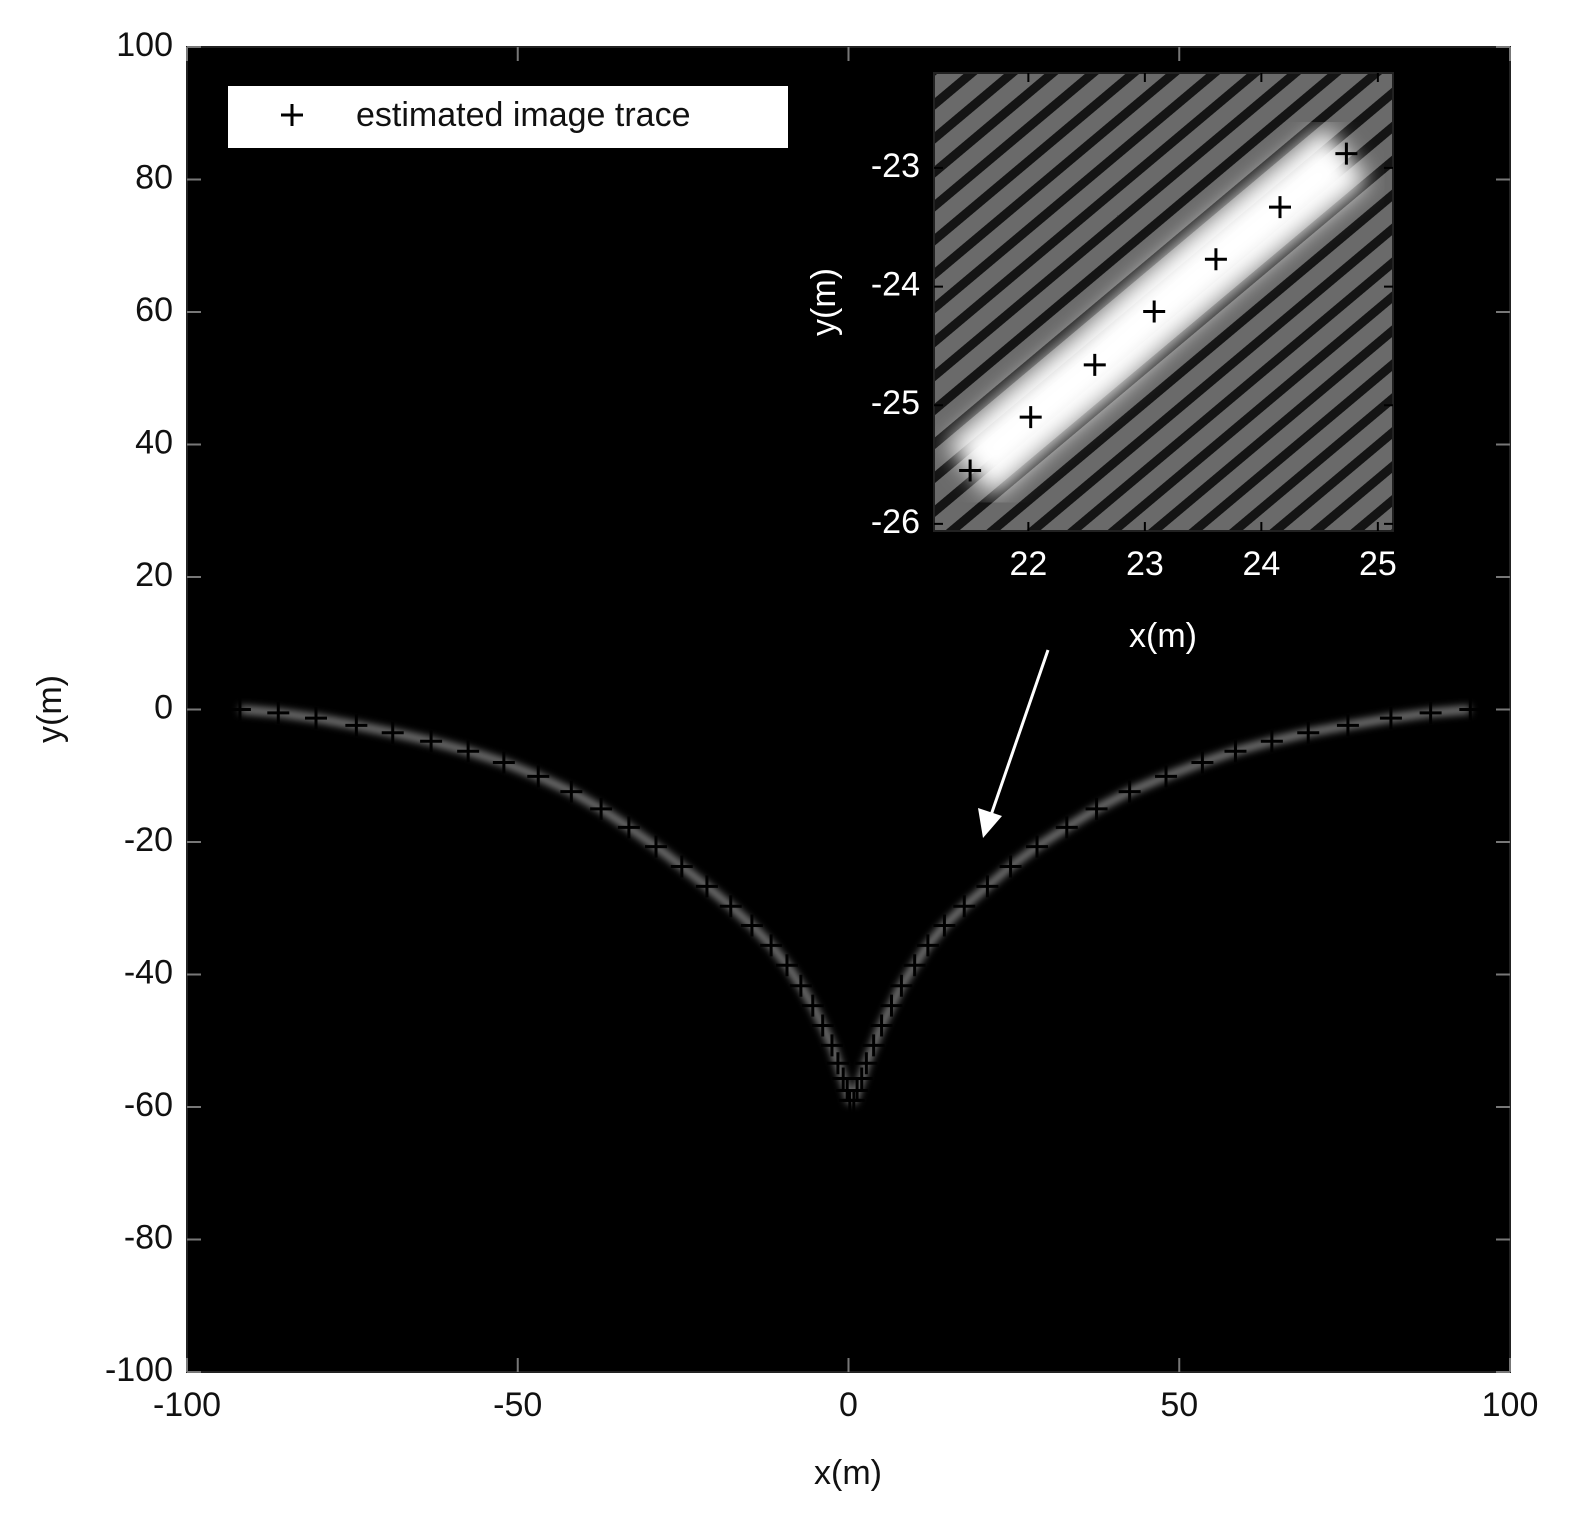 The image size is (1571, 1533). I want to click on y-tick-label: 40, so click(154, 442).